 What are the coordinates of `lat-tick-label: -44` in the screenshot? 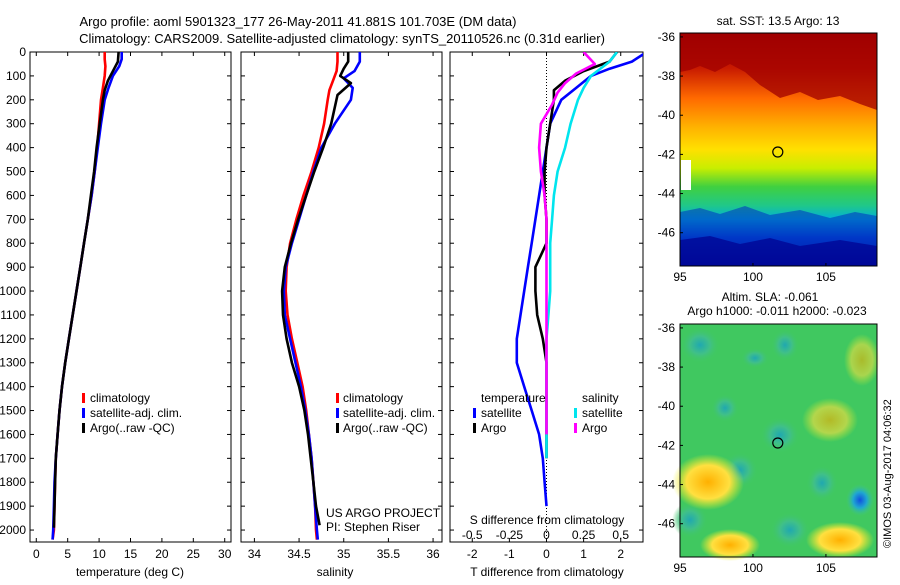 It's located at (667, 485).